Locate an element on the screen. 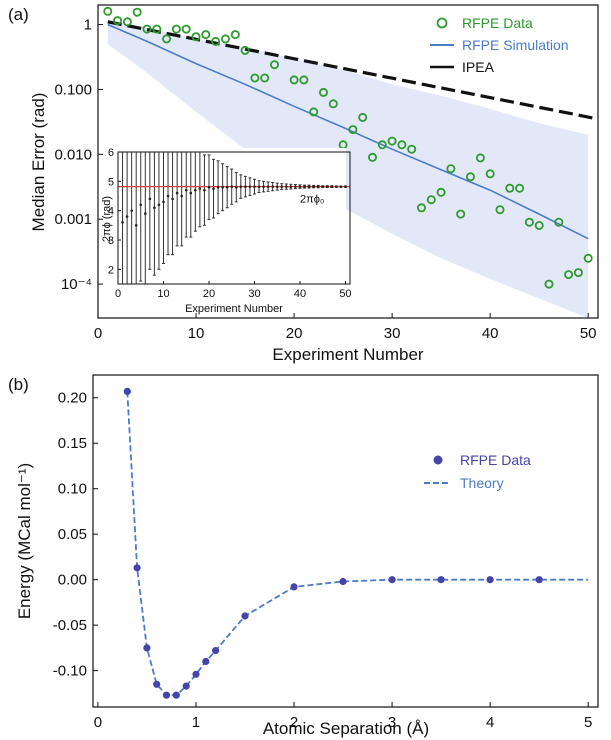 The image size is (611, 740). legend-rfpe-data-marker is located at coordinates (442, 23).